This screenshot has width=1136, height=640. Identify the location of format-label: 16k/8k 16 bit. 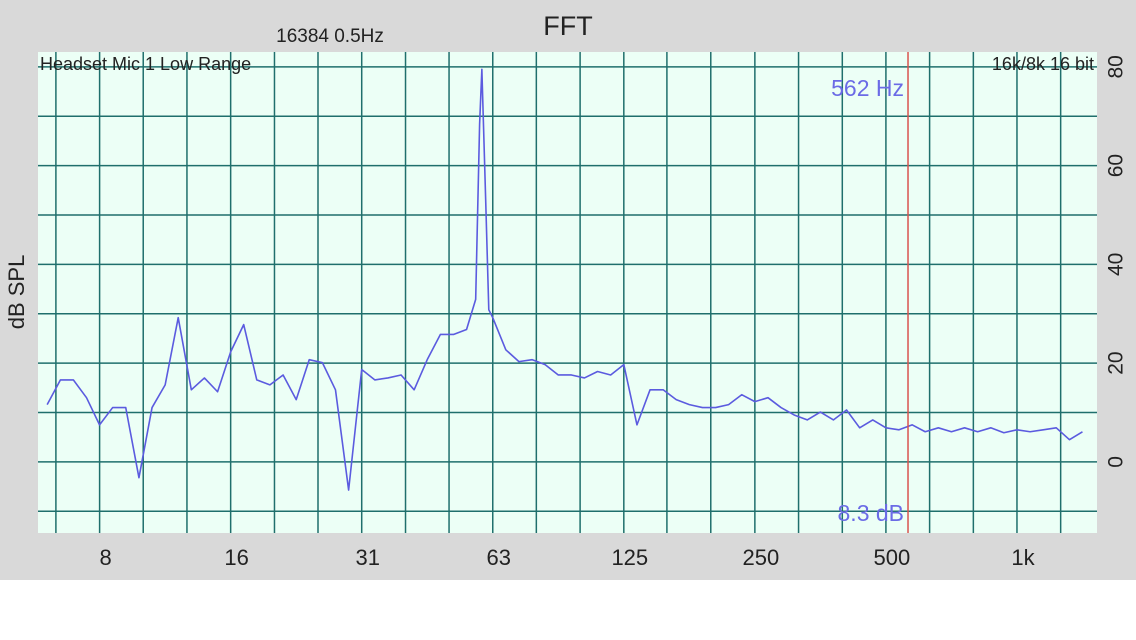
(1043, 64).